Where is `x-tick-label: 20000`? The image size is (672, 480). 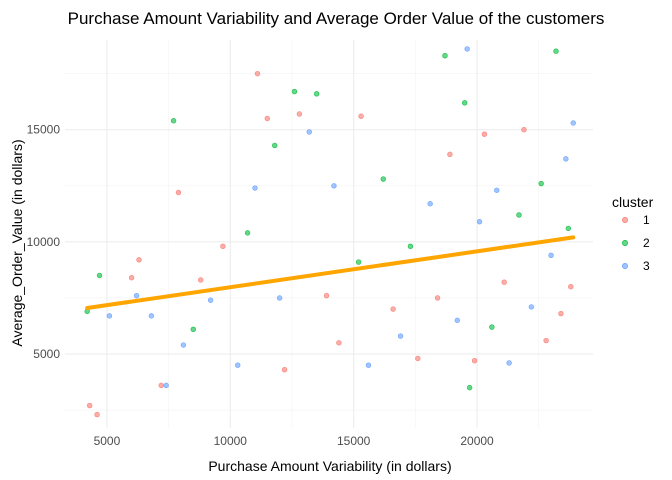 x-tick-label: 20000 is located at coordinates (477, 441).